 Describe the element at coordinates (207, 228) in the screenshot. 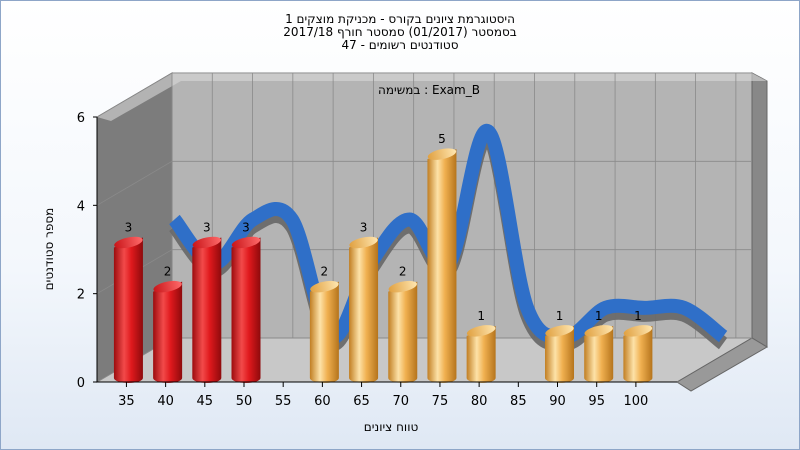

I see `data-label-45: 3` at that location.